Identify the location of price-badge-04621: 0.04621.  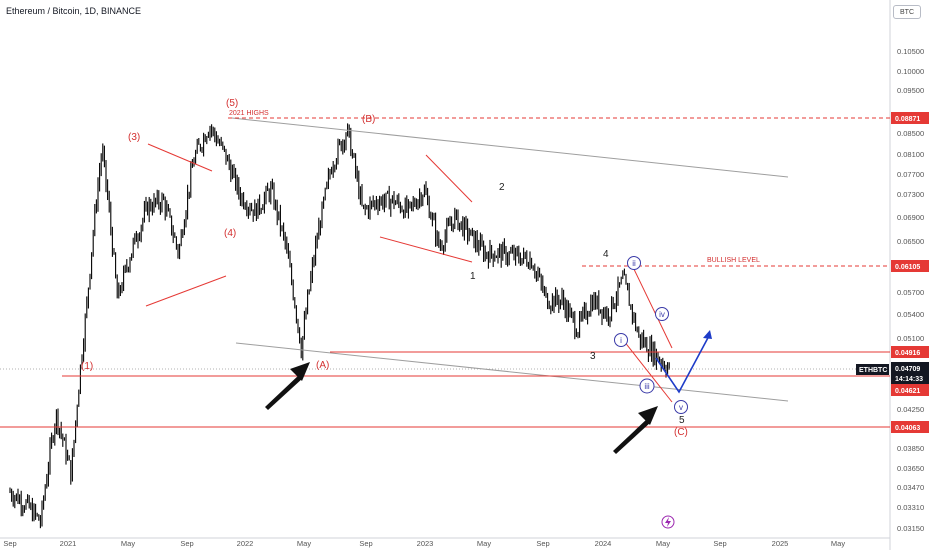
(910, 390).